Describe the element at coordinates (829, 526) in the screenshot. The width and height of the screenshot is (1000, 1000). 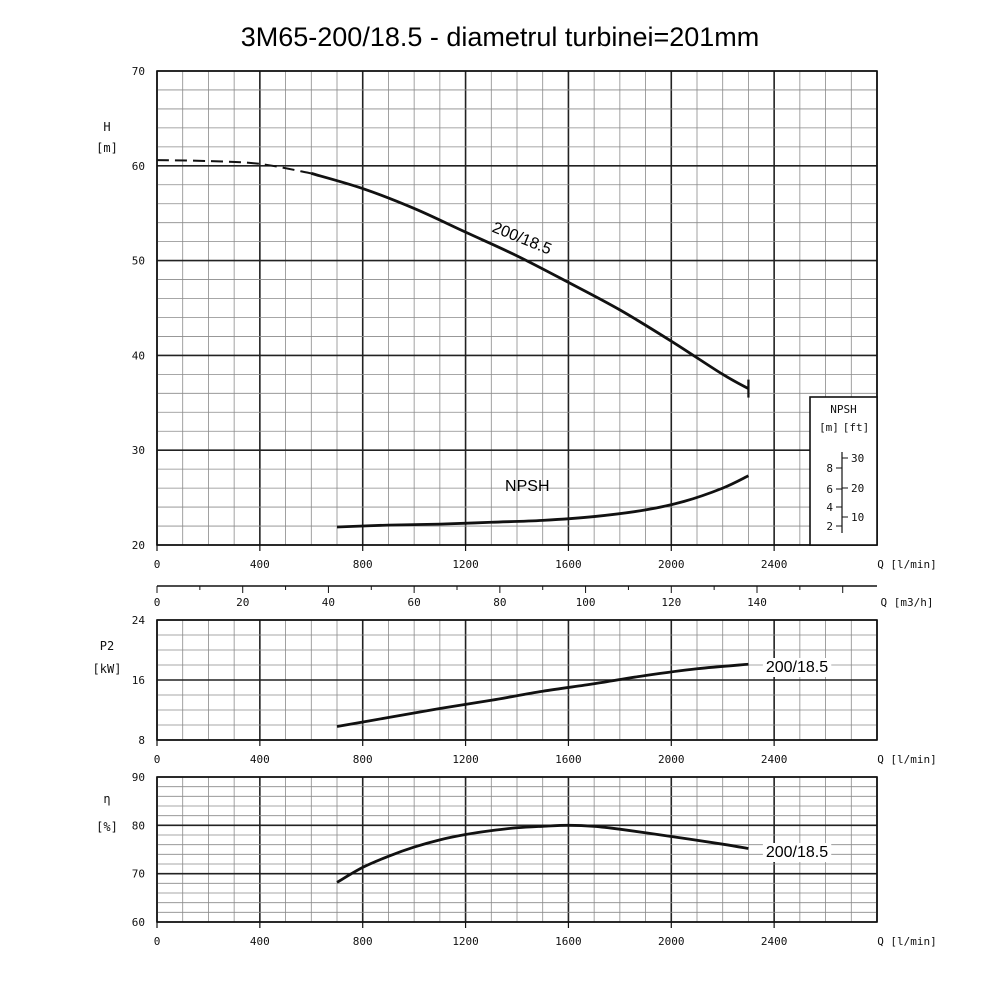
I see `npsh-m-tick-label: 2` at that location.